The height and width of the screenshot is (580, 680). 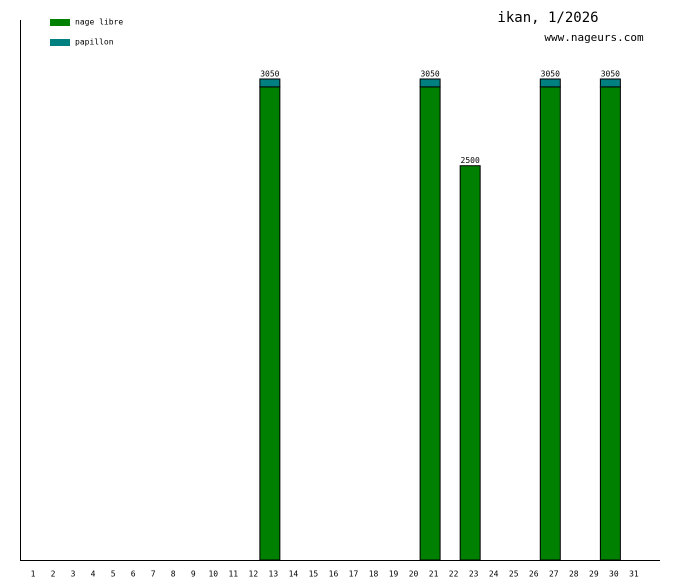 What do you see at coordinates (594, 37) in the screenshot?
I see `chart-subtitle: www.nageurs.com` at bounding box center [594, 37].